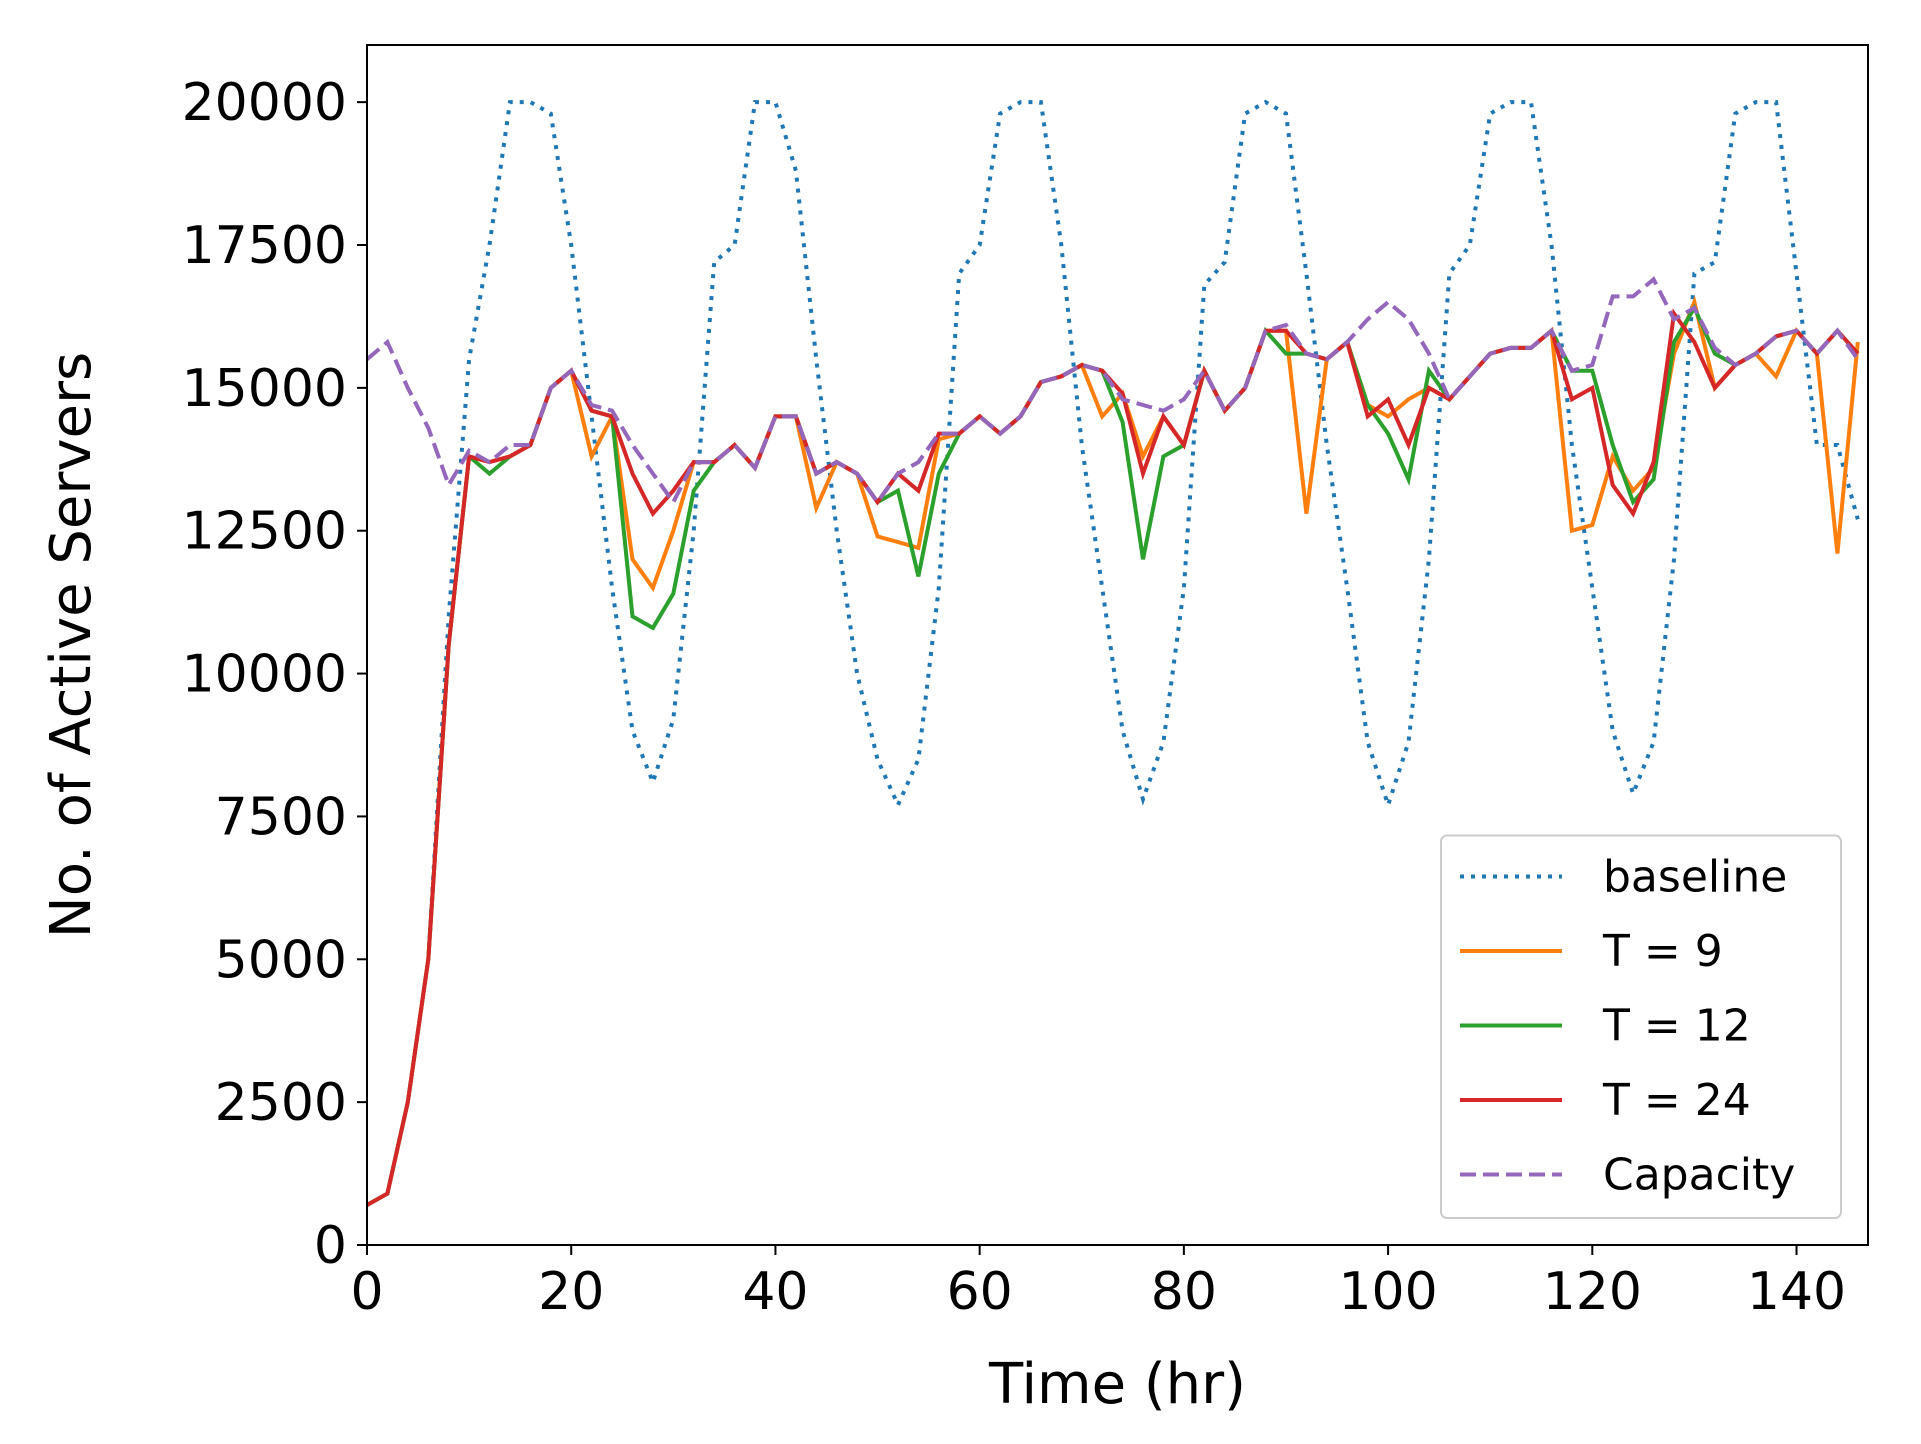  What do you see at coordinates (1117, 1384) in the screenshot?
I see `x-axis-label: Time (hr)` at bounding box center [1117, 1384].